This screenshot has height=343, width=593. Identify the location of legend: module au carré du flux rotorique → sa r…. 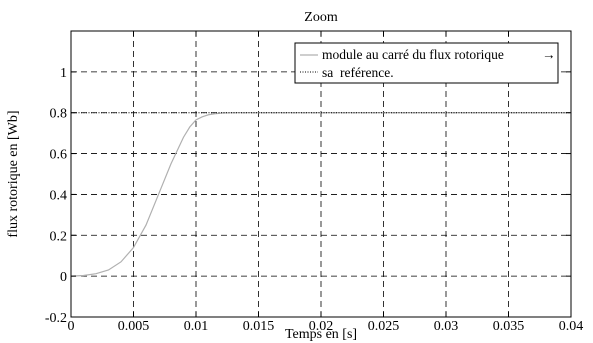
(426, 63).